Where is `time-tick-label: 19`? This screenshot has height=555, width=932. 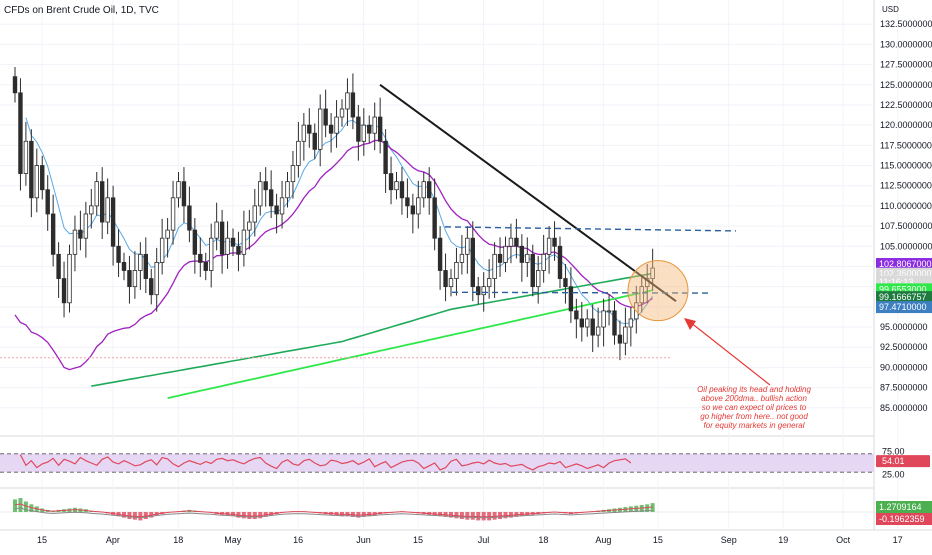
time-tick-label: 19 is located at coordinates (783, 540).